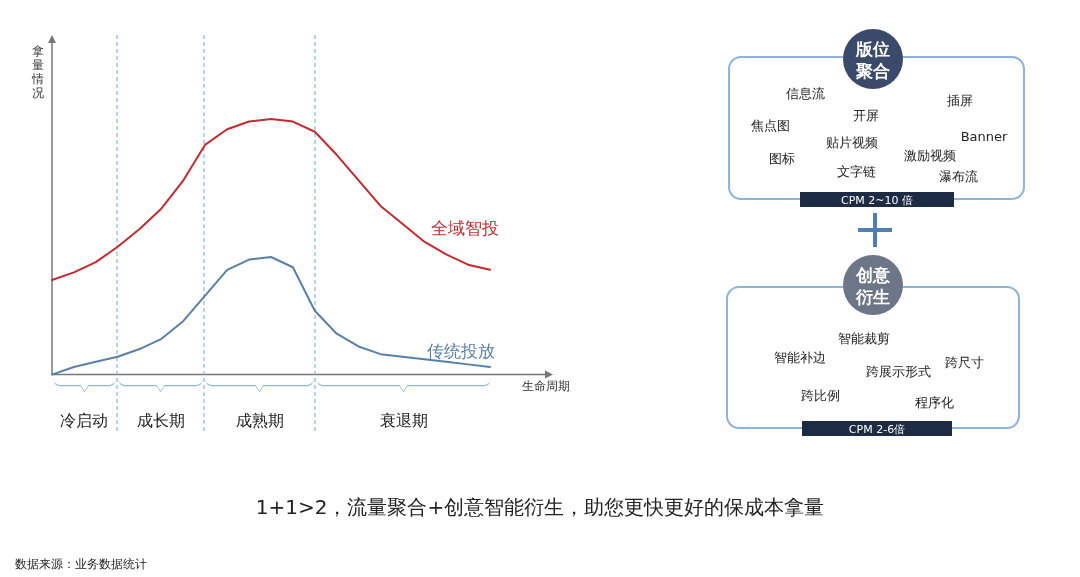 The height and width of the screenshot is (577, 1080). Describe the element at coordinates (404, 420) in the screenshot. I see `text: 衰退期` at that location.